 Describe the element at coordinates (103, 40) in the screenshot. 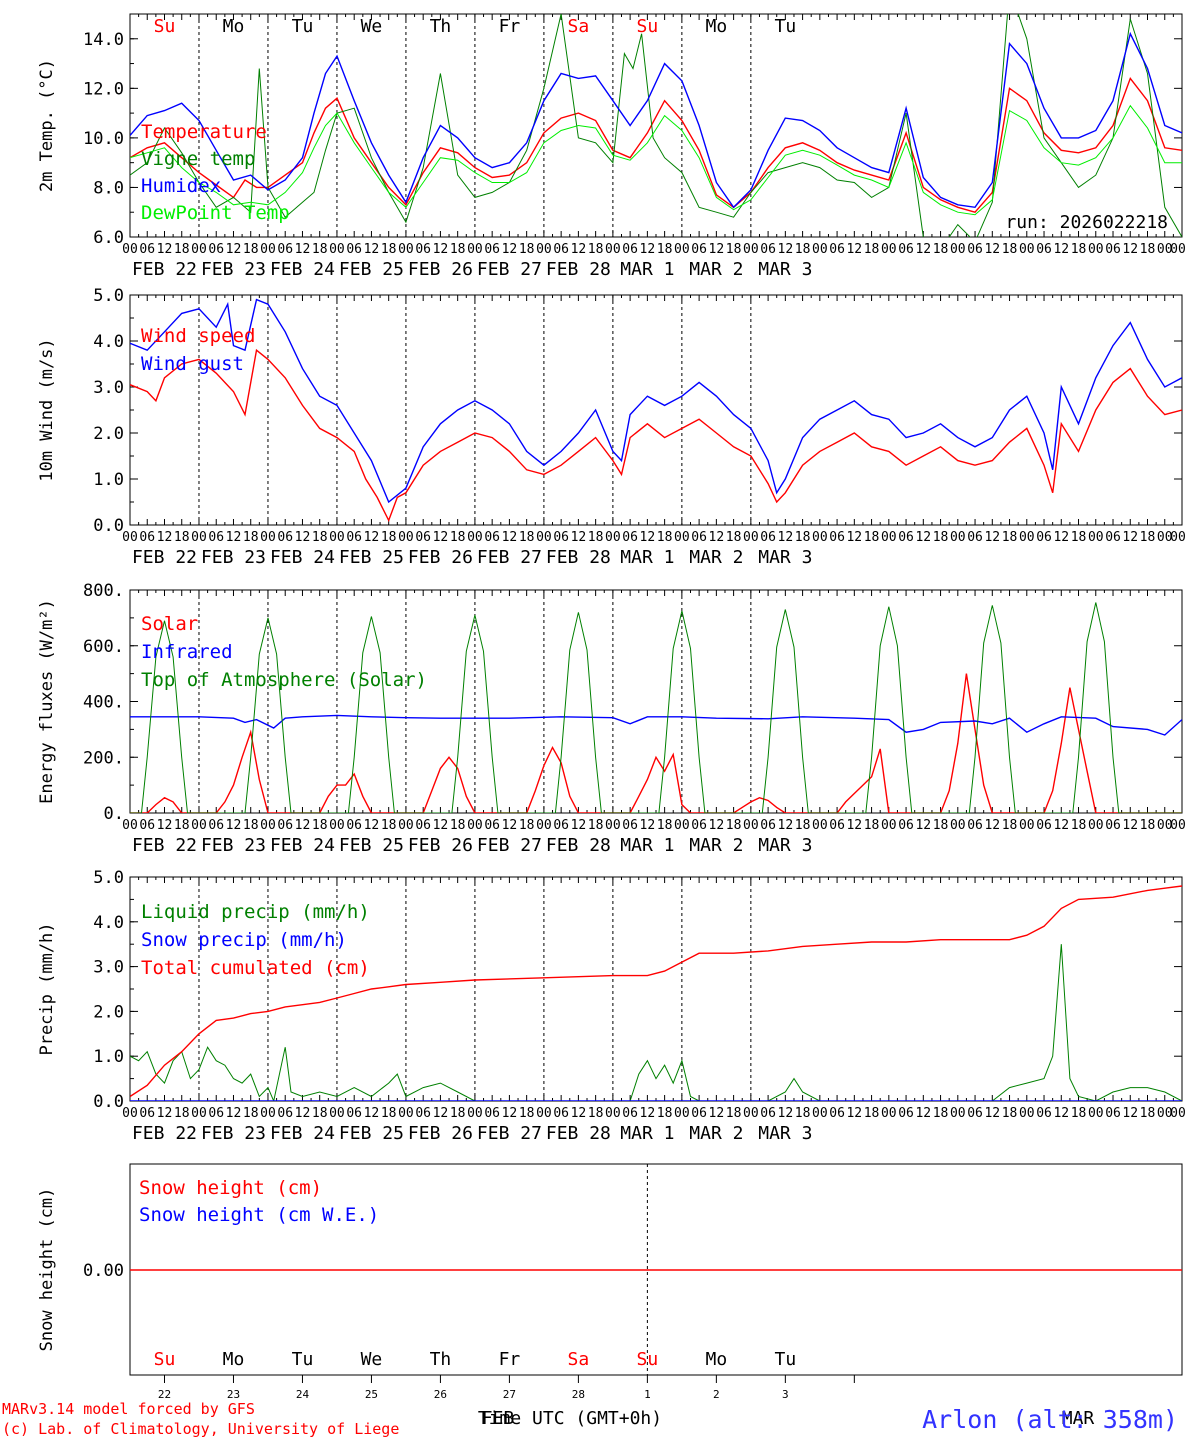

I see `y-tick-label: 14.0` at that location.